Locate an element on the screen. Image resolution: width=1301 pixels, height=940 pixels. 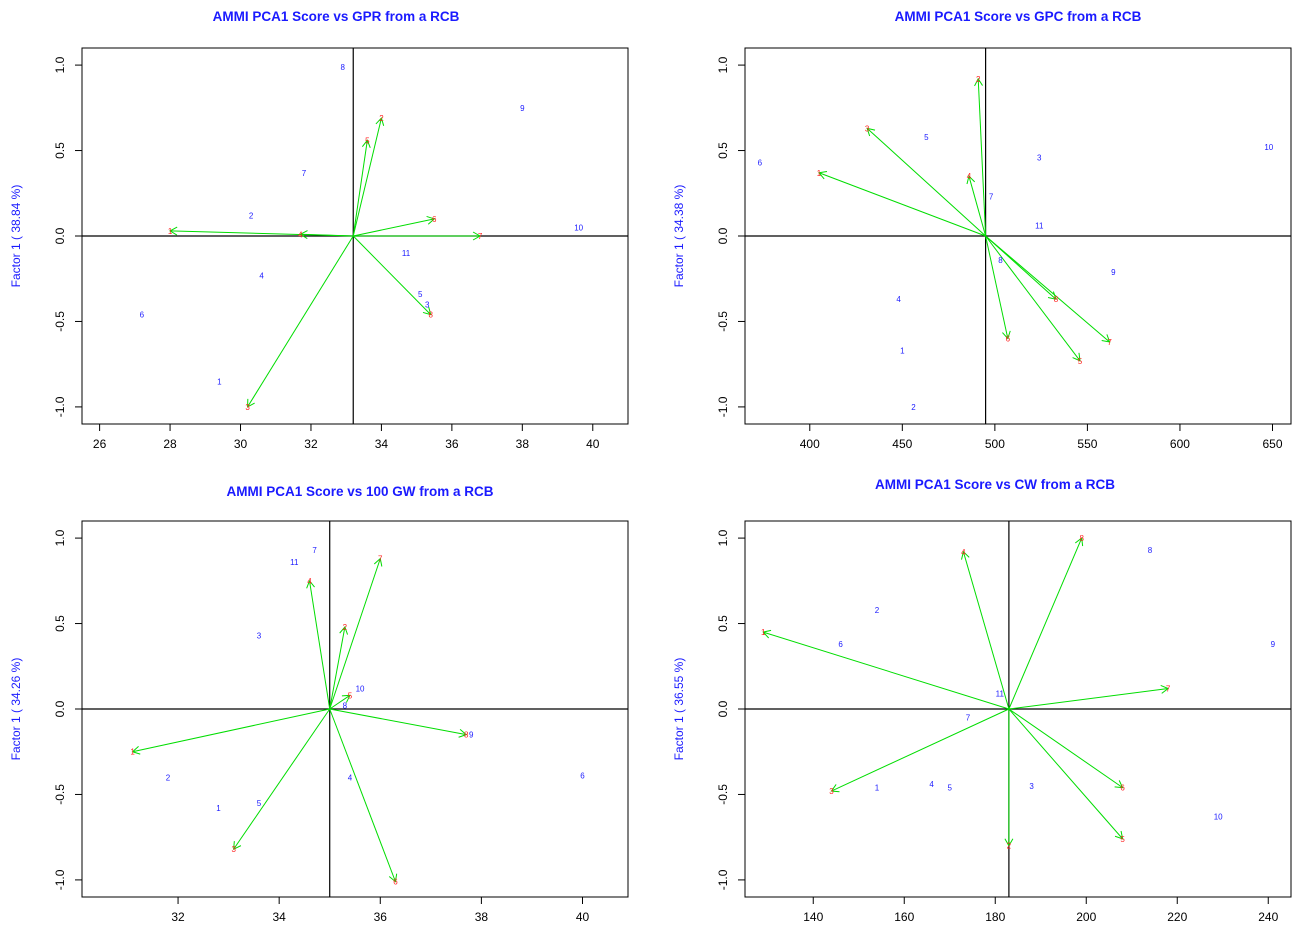
genotype-label: 2 is located at coordinates (877, 610).